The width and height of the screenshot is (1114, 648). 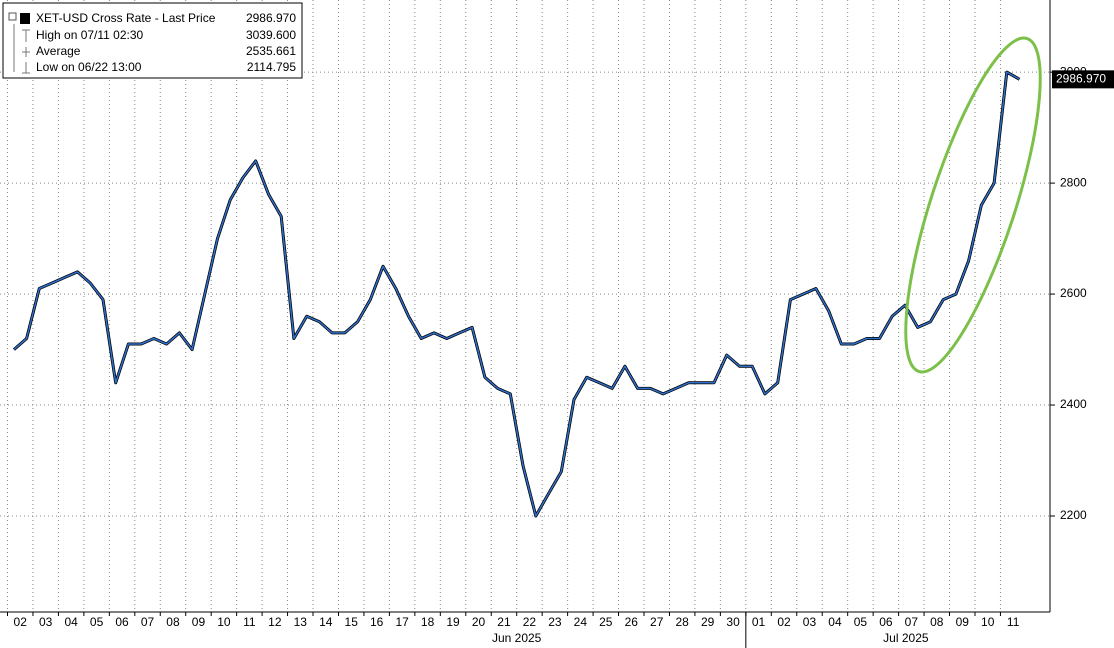 What do you see at coordinates (708, 622) in the screenshot?
I see `x-tick-label: 29` at bounding box center [708, 622].